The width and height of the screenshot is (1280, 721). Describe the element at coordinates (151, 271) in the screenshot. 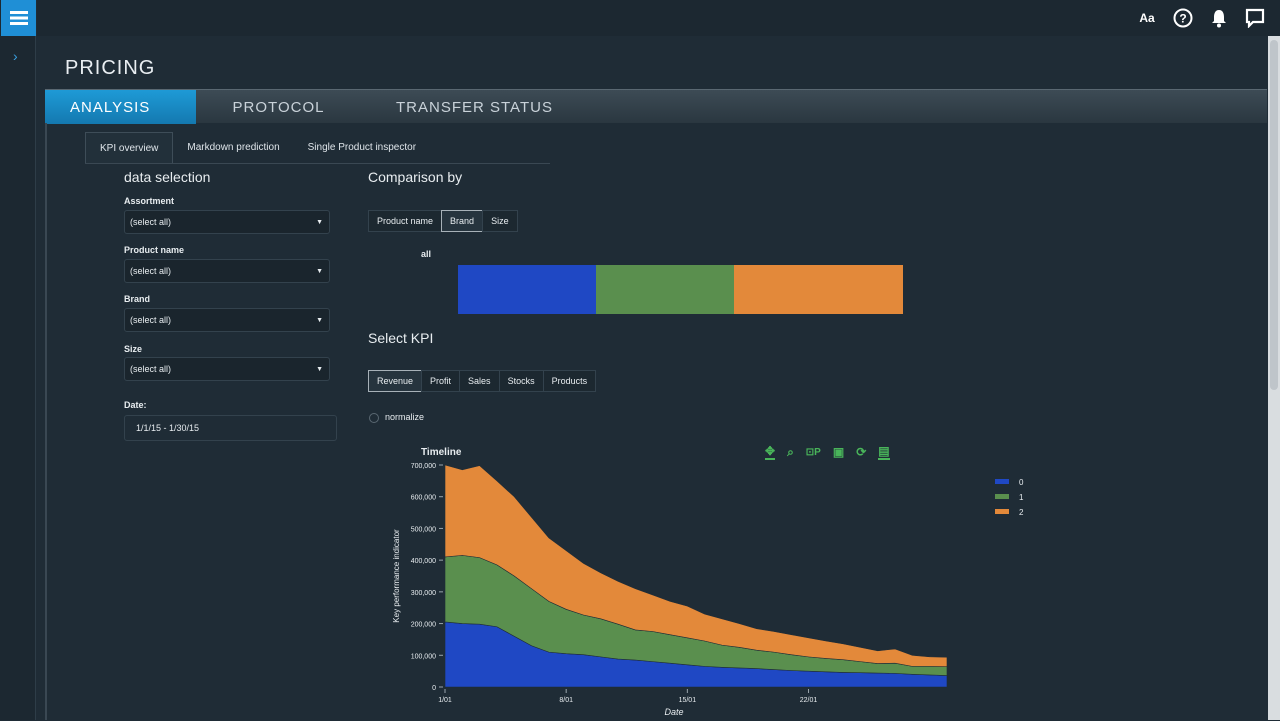

I see `product-name-value: (select all)` at that location.